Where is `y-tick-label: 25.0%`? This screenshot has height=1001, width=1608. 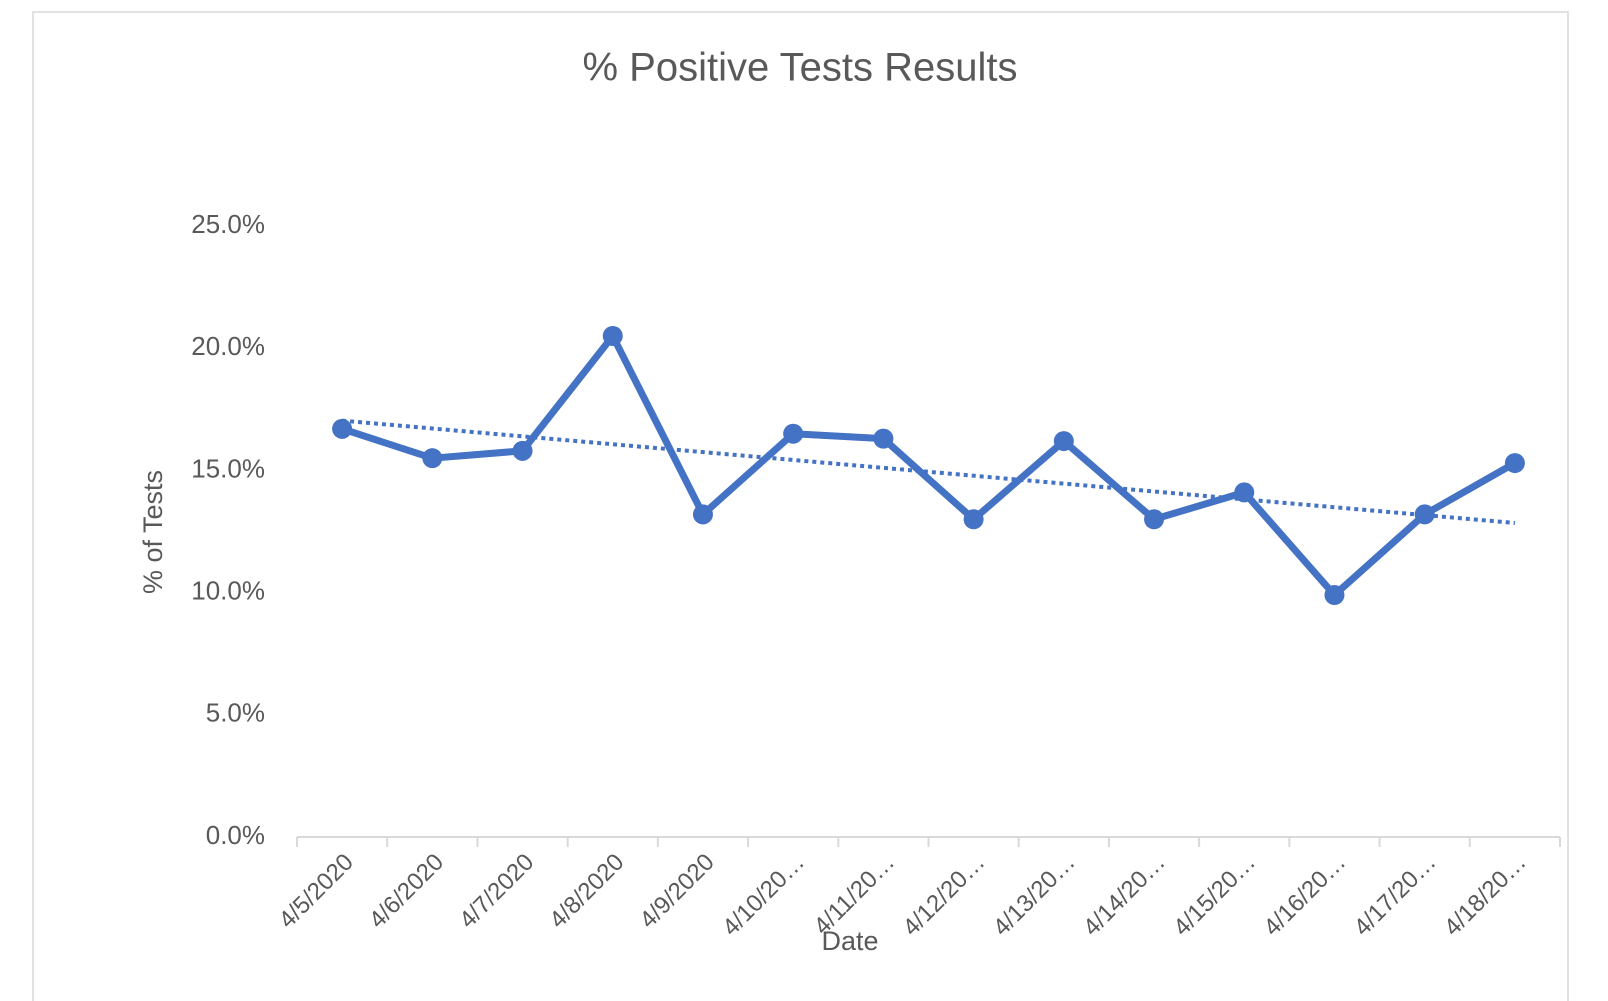 y-tick-label: 25.0% is located at coordinates (228, 224).